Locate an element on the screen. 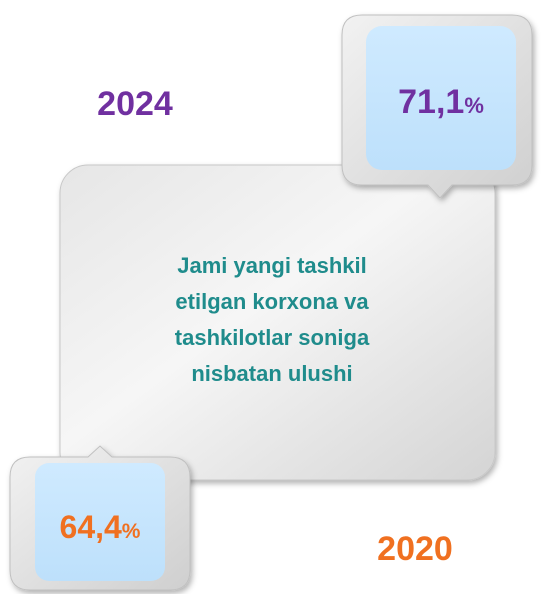  value-label: 71,1% is located at coordinates (441, 102).